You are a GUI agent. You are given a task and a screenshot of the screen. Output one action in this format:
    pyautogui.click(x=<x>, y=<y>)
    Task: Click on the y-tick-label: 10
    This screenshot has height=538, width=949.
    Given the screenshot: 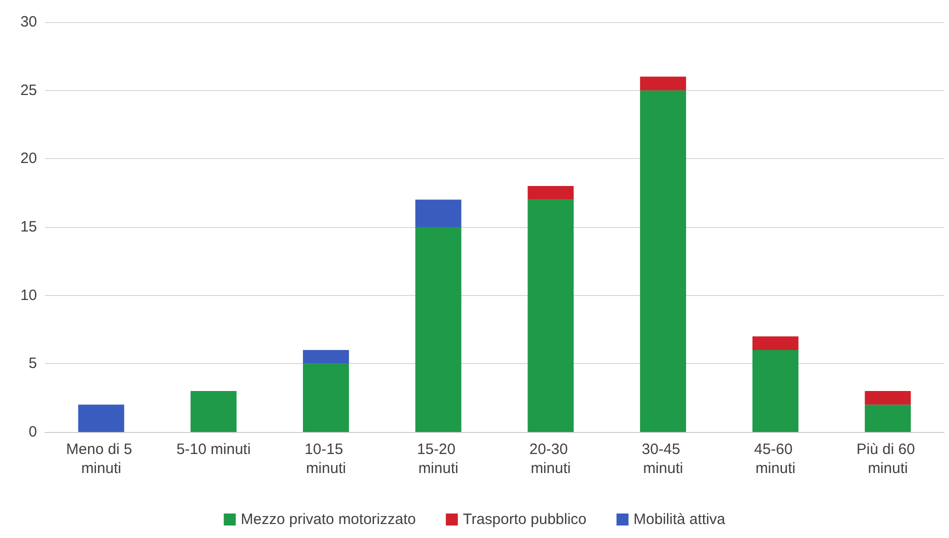 What is the action you would take?
    pyautogui.click(x=28, y=295)
    